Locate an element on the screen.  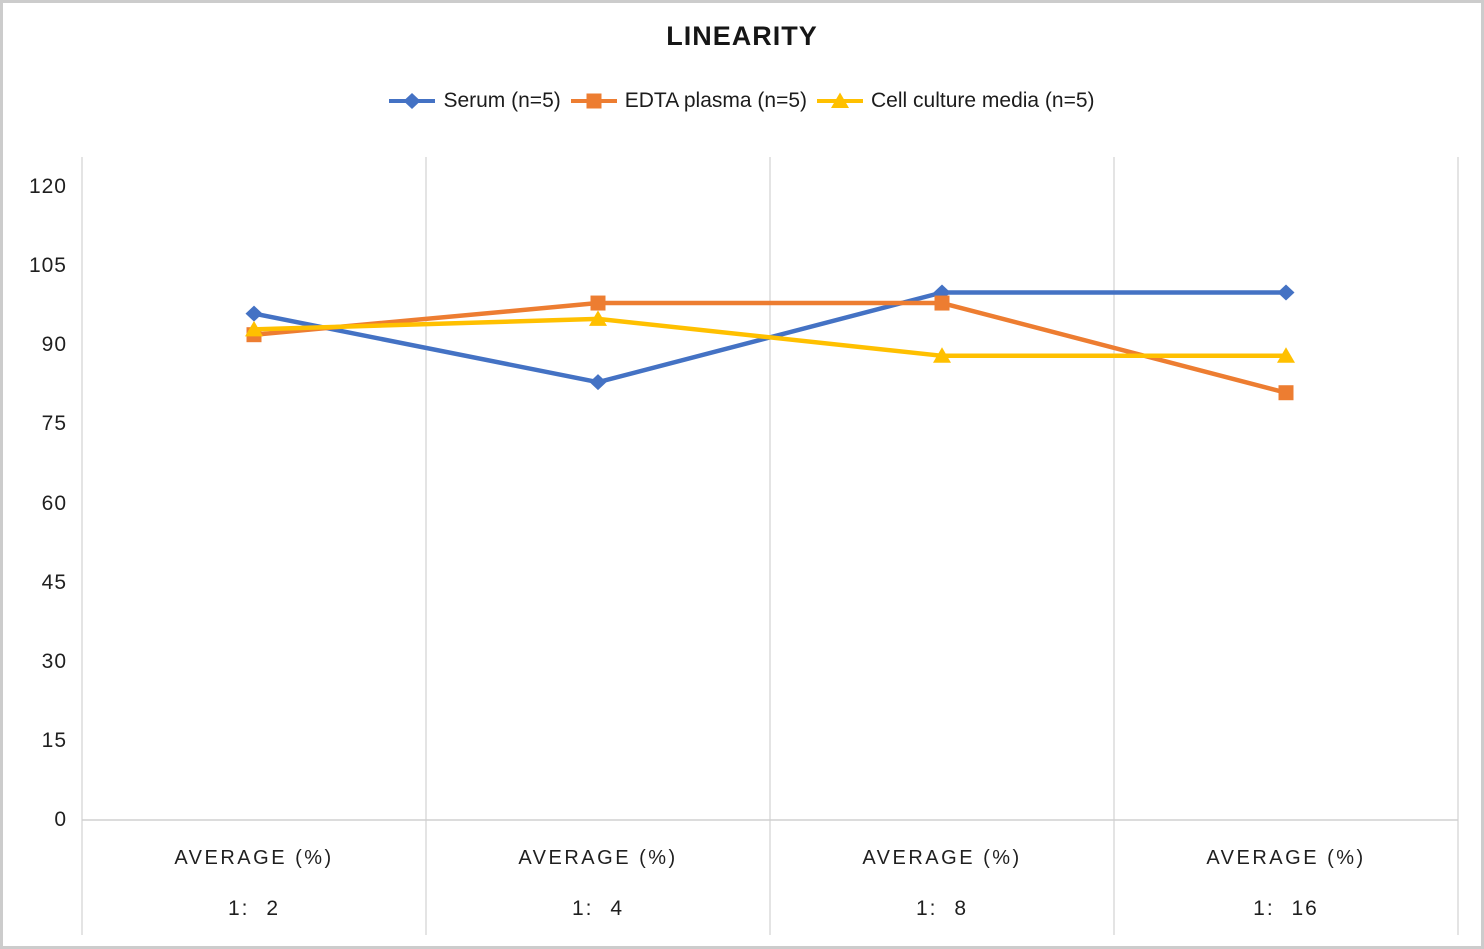
square-marker-glyph is located at coordinates (594, 101).